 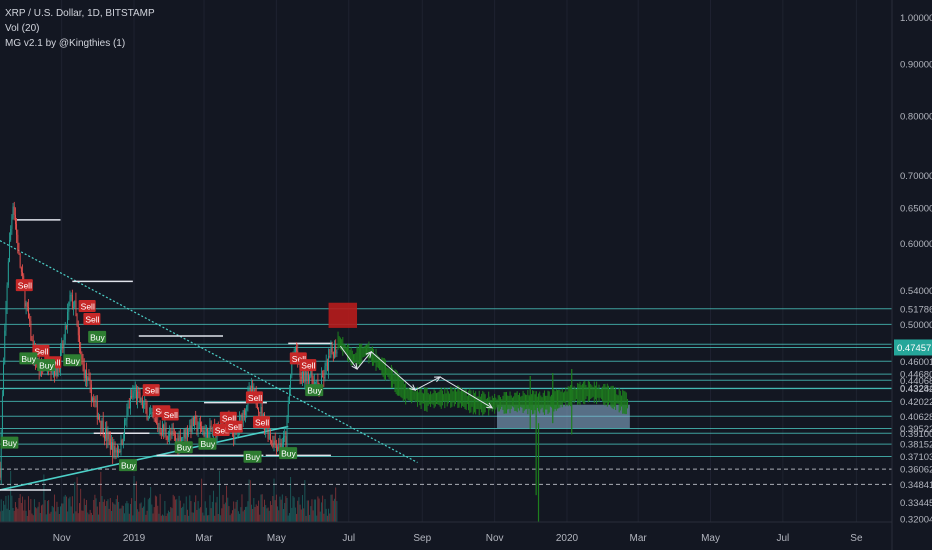 What do you see at coordinates (710, 538) in the screenshot?
I see `time-tick-label: May` at bounding box center [710, 538].